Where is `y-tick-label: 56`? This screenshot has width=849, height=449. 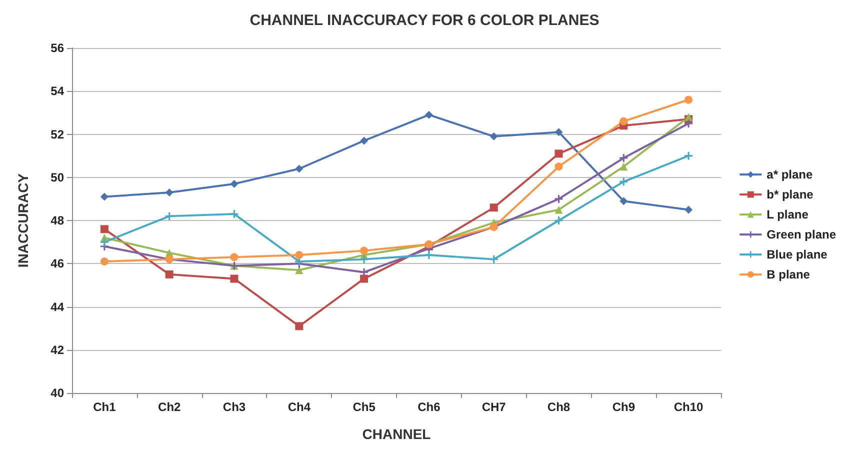 y-tick-label: 56 is located at coordinates (57, 48).